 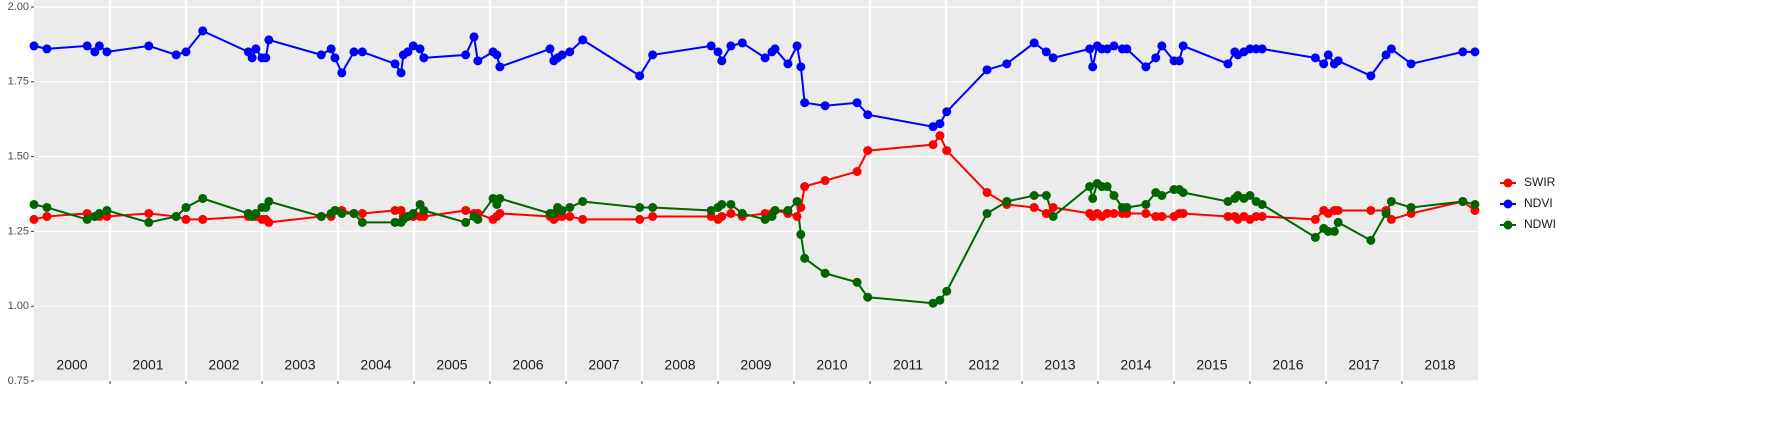 I want to click on legend-label: NDWI, so click(x=1540, y=224).